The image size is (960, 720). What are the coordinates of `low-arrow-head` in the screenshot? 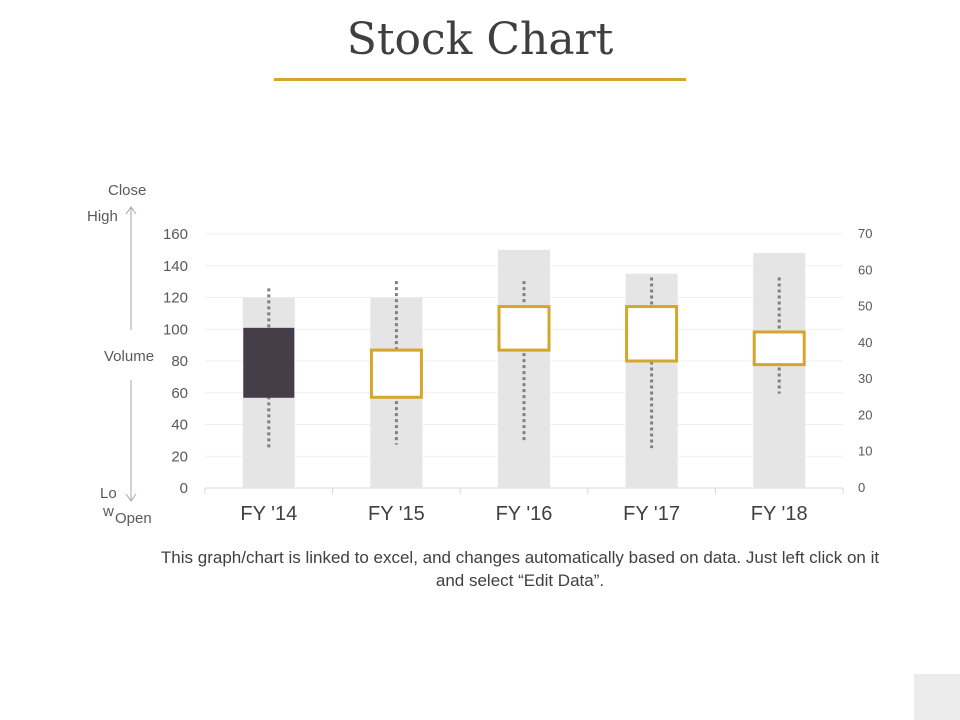 It's located at (131, 497).